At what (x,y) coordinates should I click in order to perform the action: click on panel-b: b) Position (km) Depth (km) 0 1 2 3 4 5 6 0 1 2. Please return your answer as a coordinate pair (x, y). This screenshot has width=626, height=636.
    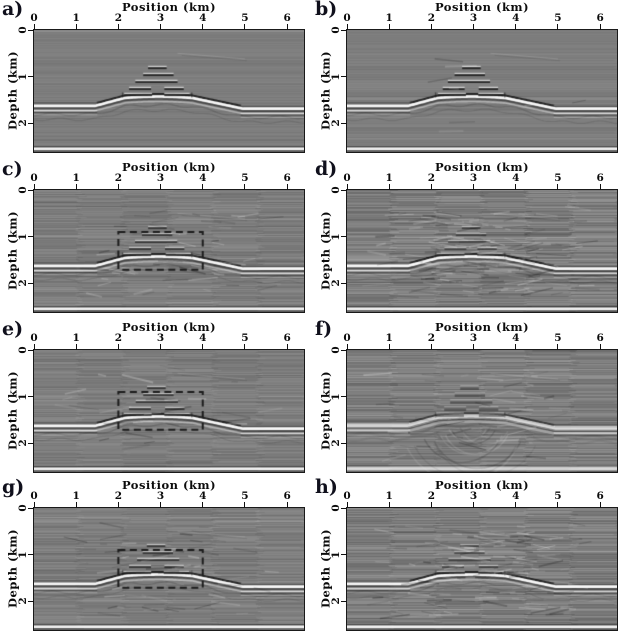
    Looking at the image, I should click on (469, 79).